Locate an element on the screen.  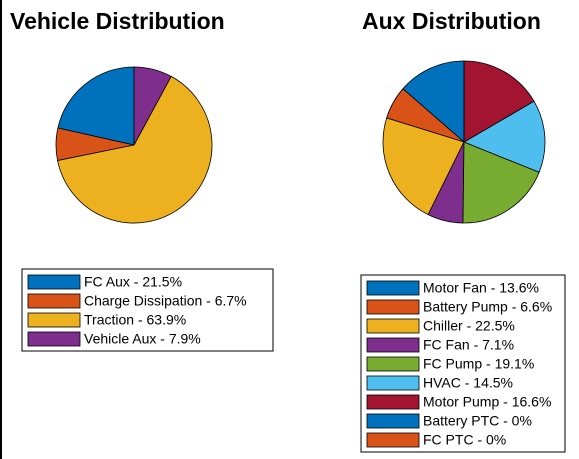
chart-title: Aux Distribution is located at coordinates (451, 21).